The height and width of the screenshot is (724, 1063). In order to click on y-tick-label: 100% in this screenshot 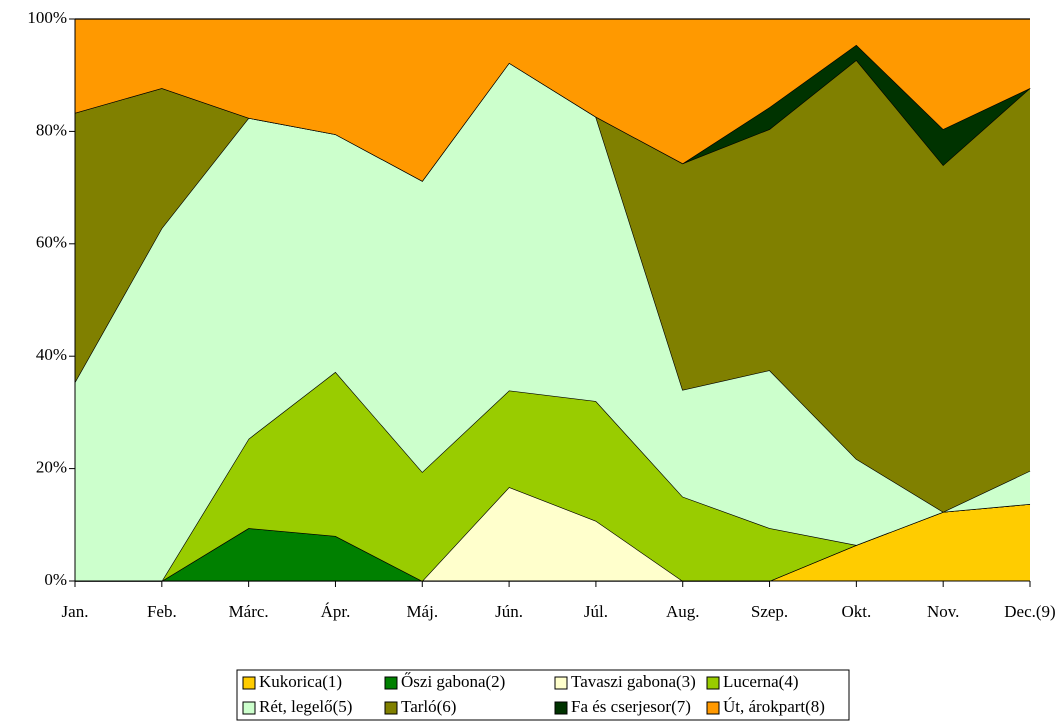, I will do `click(47, 17)`.